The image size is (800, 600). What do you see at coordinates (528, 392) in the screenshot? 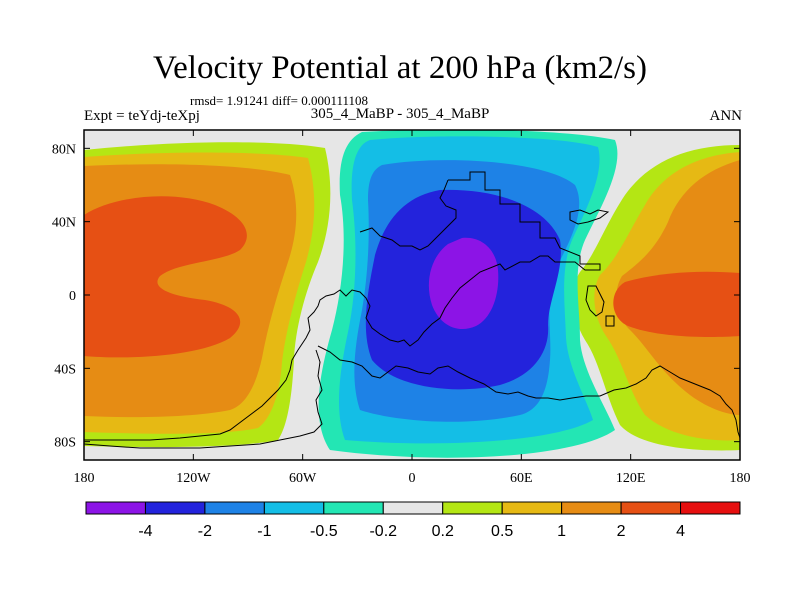
I see `coastline-southern-landmass` at bounding box center [528, 392].